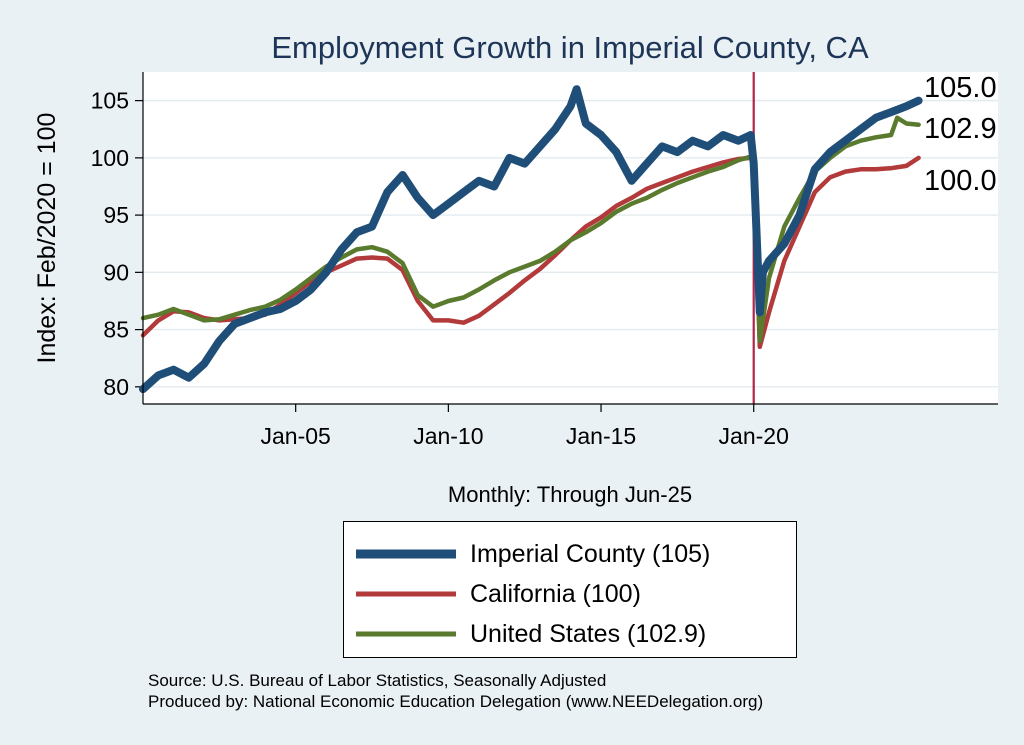 This screenshot has height=745, width=1024. Describe the element at coordinates (406, 594) in the screenshot. I see `legend-swatch-california` at that location.